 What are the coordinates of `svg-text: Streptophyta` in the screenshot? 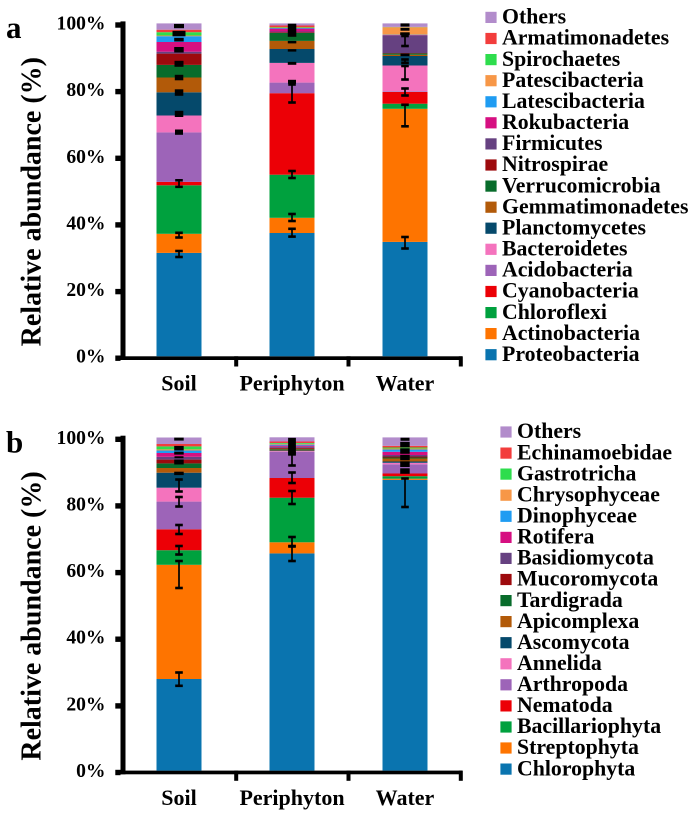 It's located at (578, 747).